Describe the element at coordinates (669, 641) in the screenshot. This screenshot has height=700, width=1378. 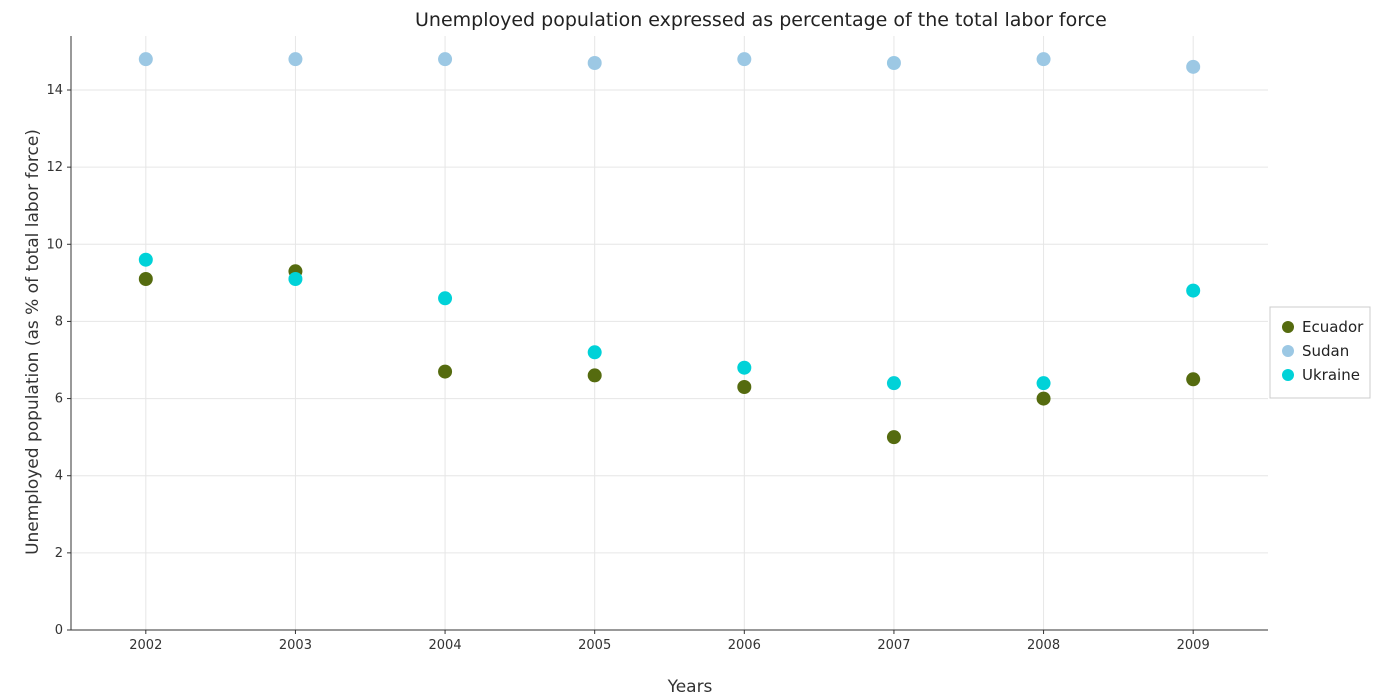
I see `x-tick-labels: 2002 2003 2004 2005 2006 2007 2008 2009` at that location.